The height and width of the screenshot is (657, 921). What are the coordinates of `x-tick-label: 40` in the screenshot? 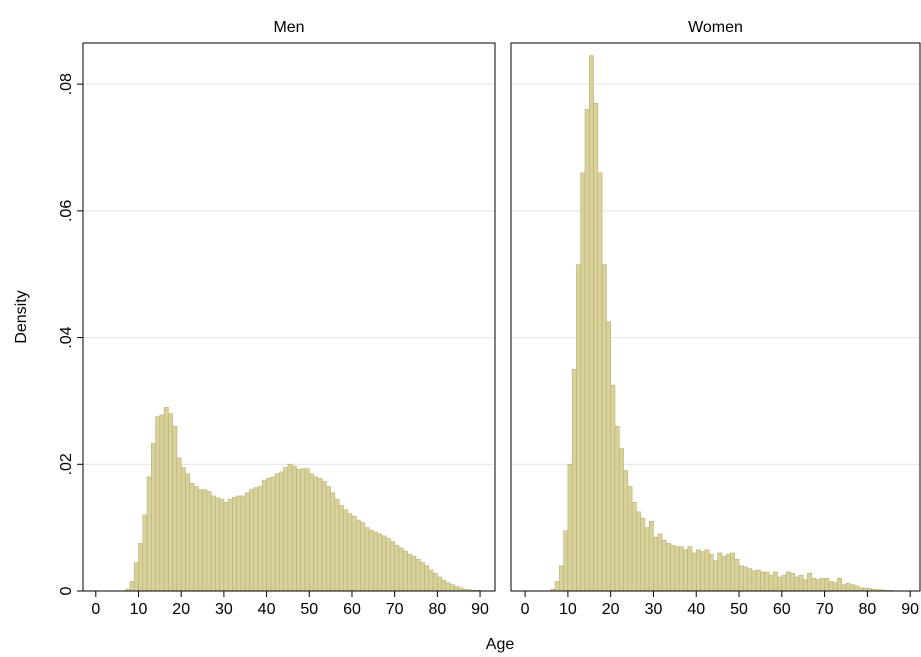 It's located at (267, 609).